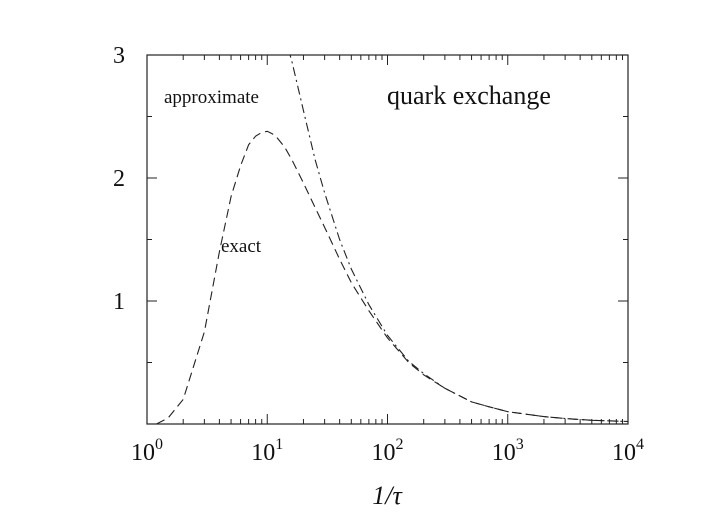 Image resolution: width=708 pixels, height=532 pixels. I want to click on y-tick-label: 3, so click(119, 56).